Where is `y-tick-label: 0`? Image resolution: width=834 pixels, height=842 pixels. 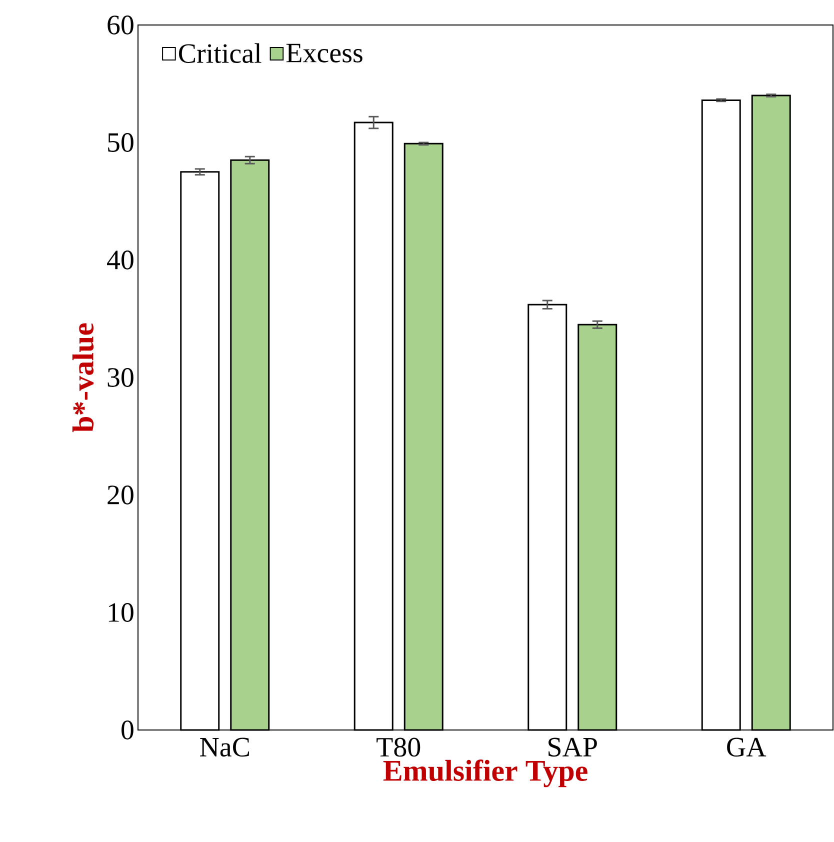 y-tick-label: 0 is located at coordinates (128, 730).